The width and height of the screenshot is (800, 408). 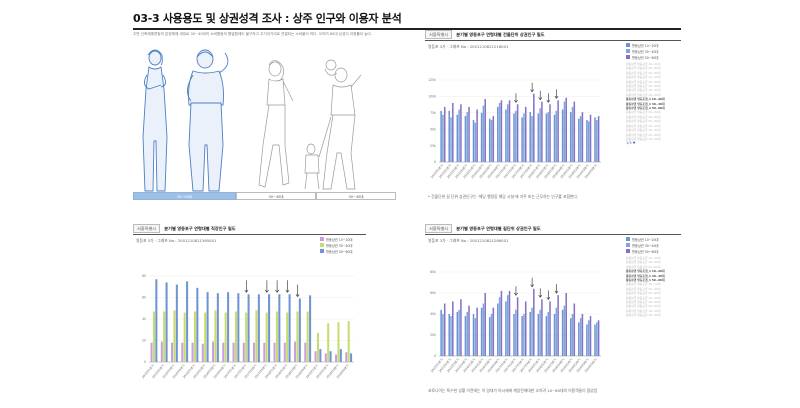 I want to click on segment-tab-2: 30~40대, so click(x=276, y=196).